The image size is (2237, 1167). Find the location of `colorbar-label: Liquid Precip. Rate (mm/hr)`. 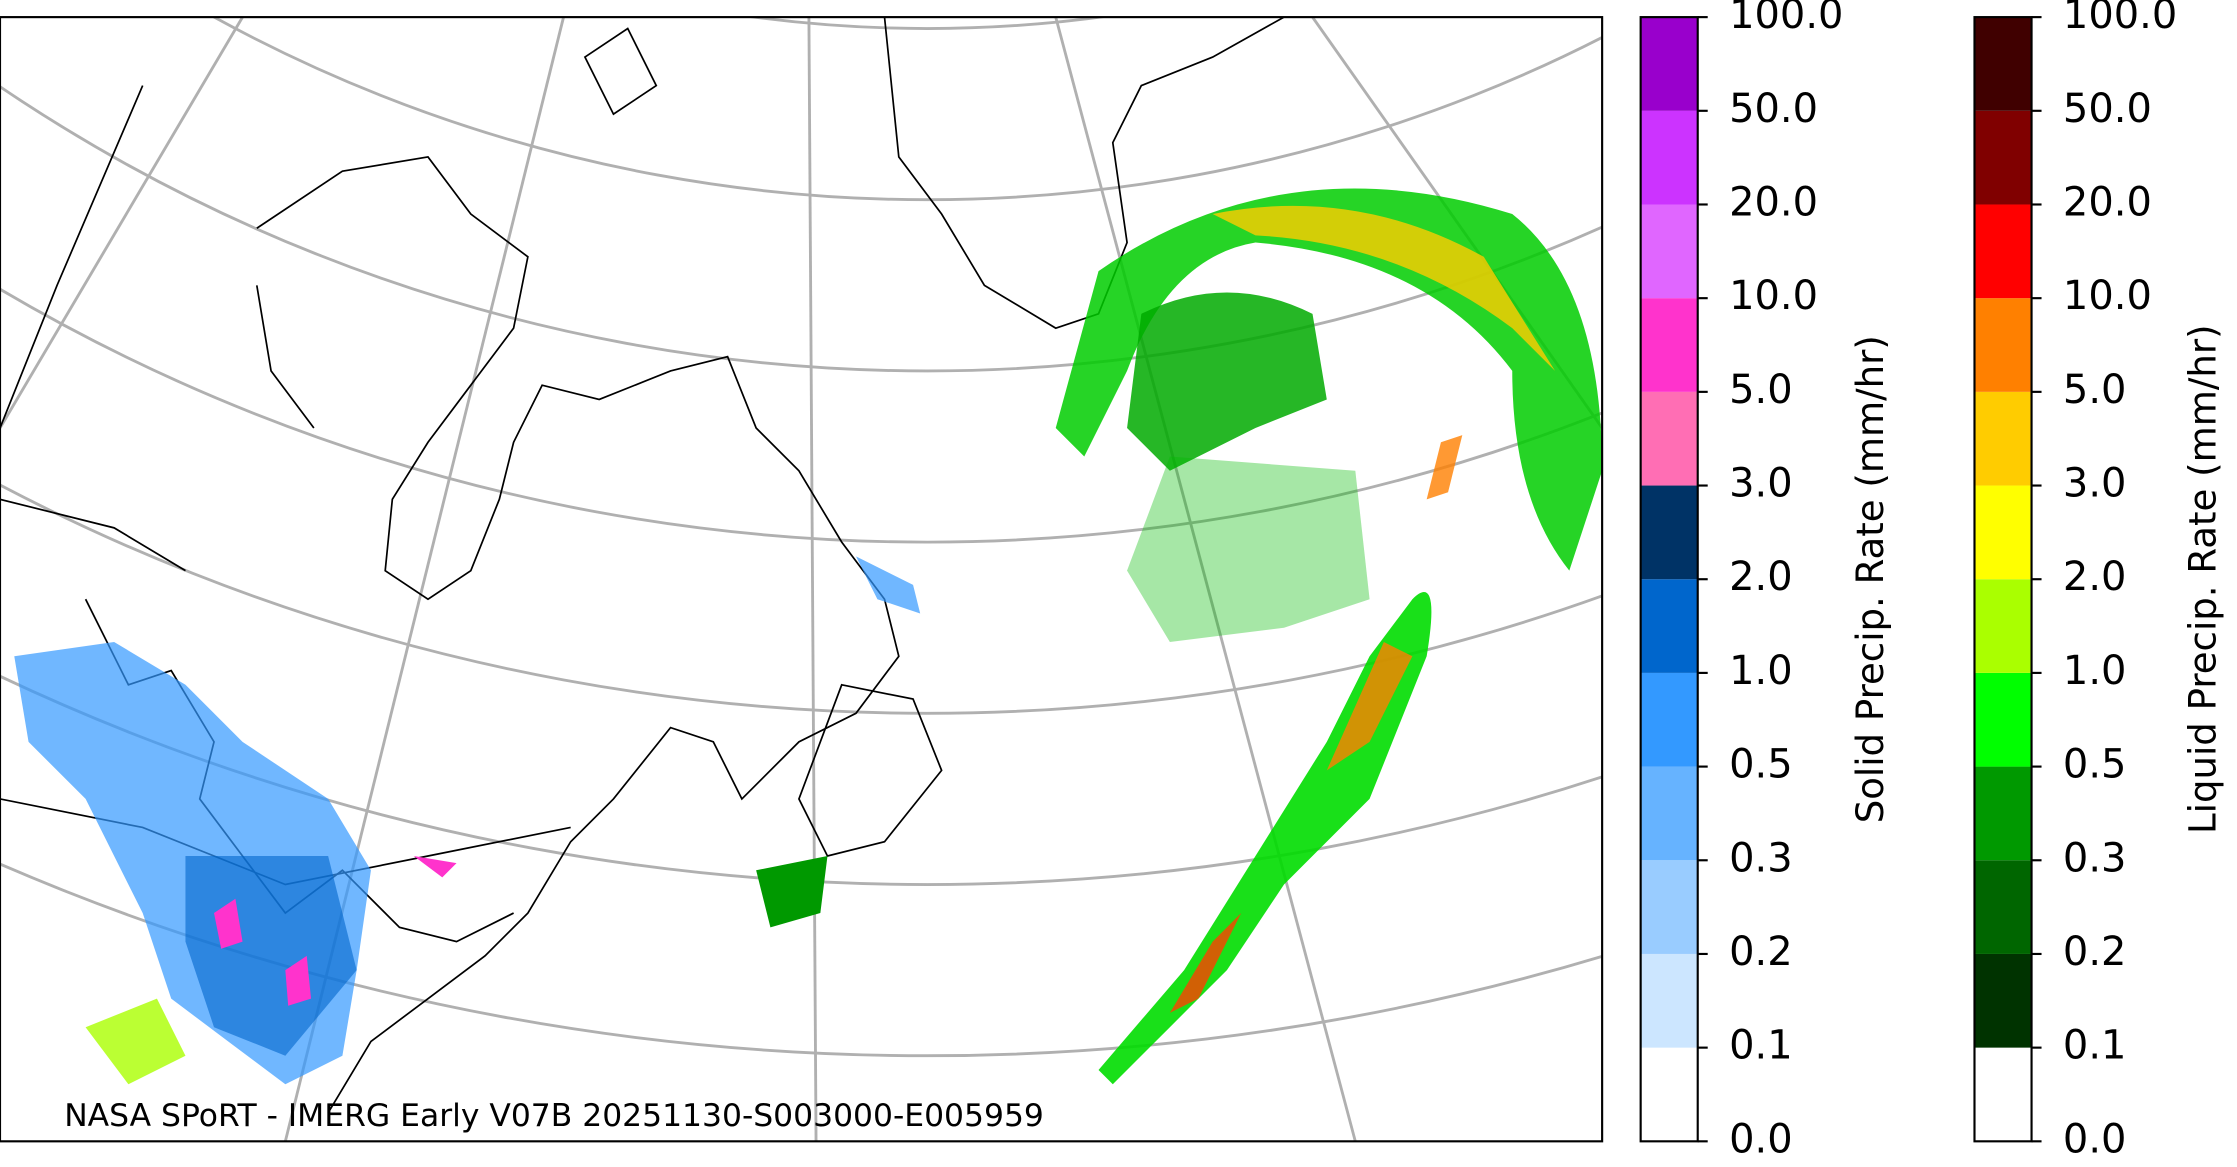

colorbar-label: Liquid Precip. Rate (mm/hr) is located at coordinates (2203, 579).